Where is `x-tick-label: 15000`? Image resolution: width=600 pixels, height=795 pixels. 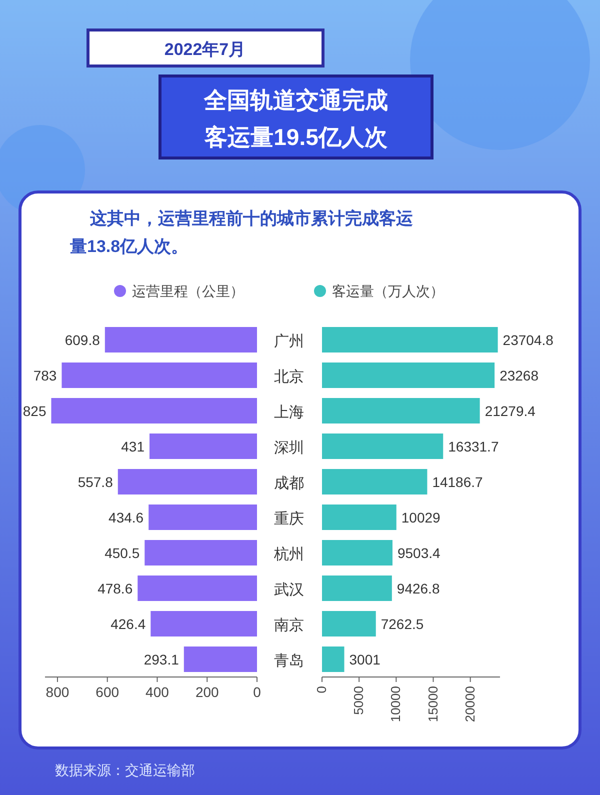
x-tick-label: 15000 is located at coordinates (432, 704).